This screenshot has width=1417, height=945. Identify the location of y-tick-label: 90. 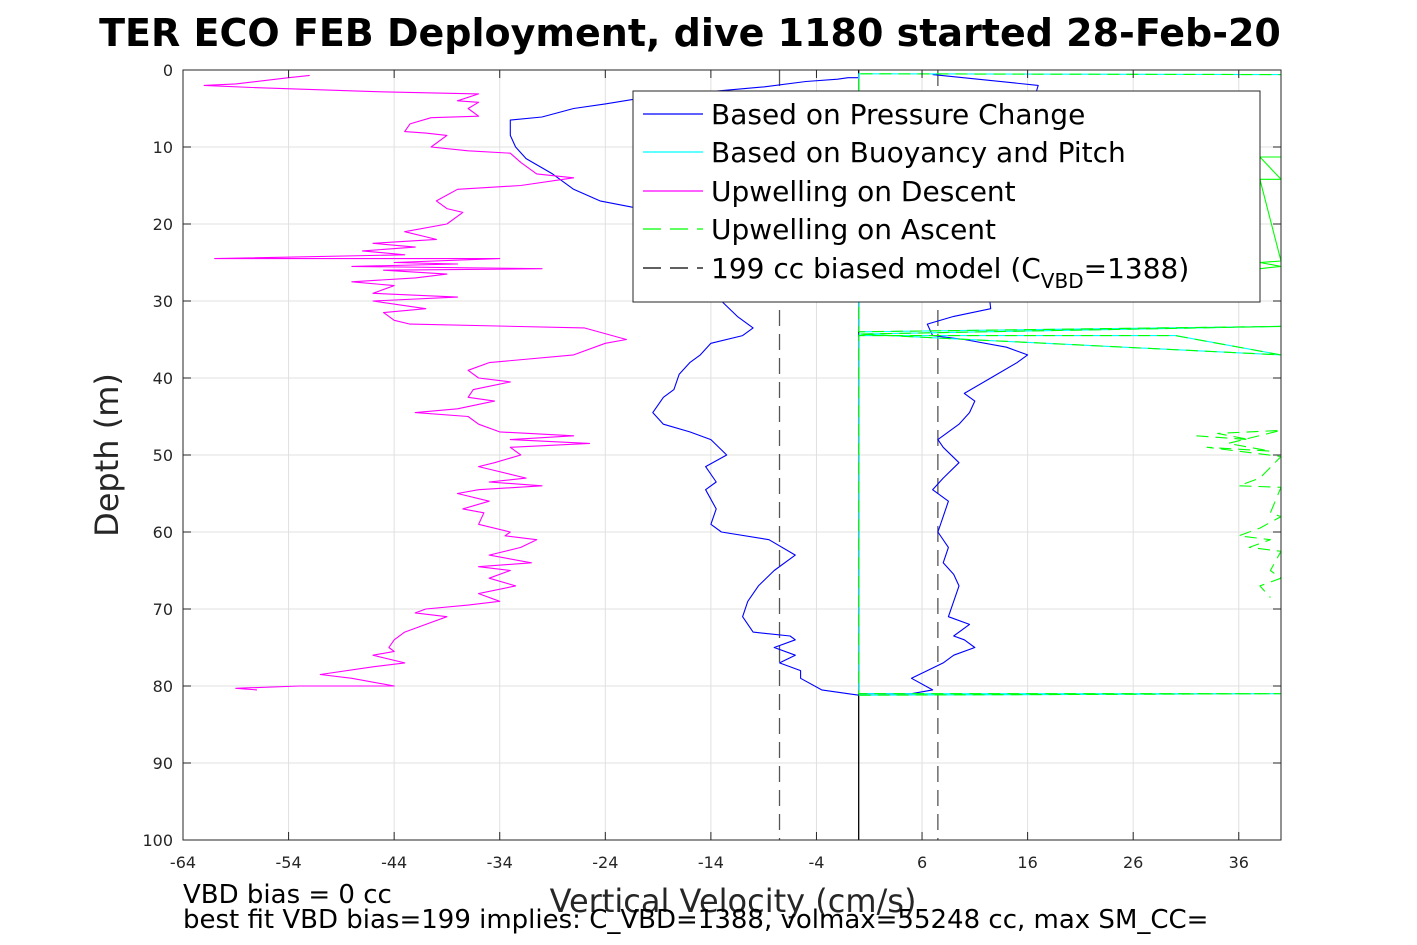
(163, 763).